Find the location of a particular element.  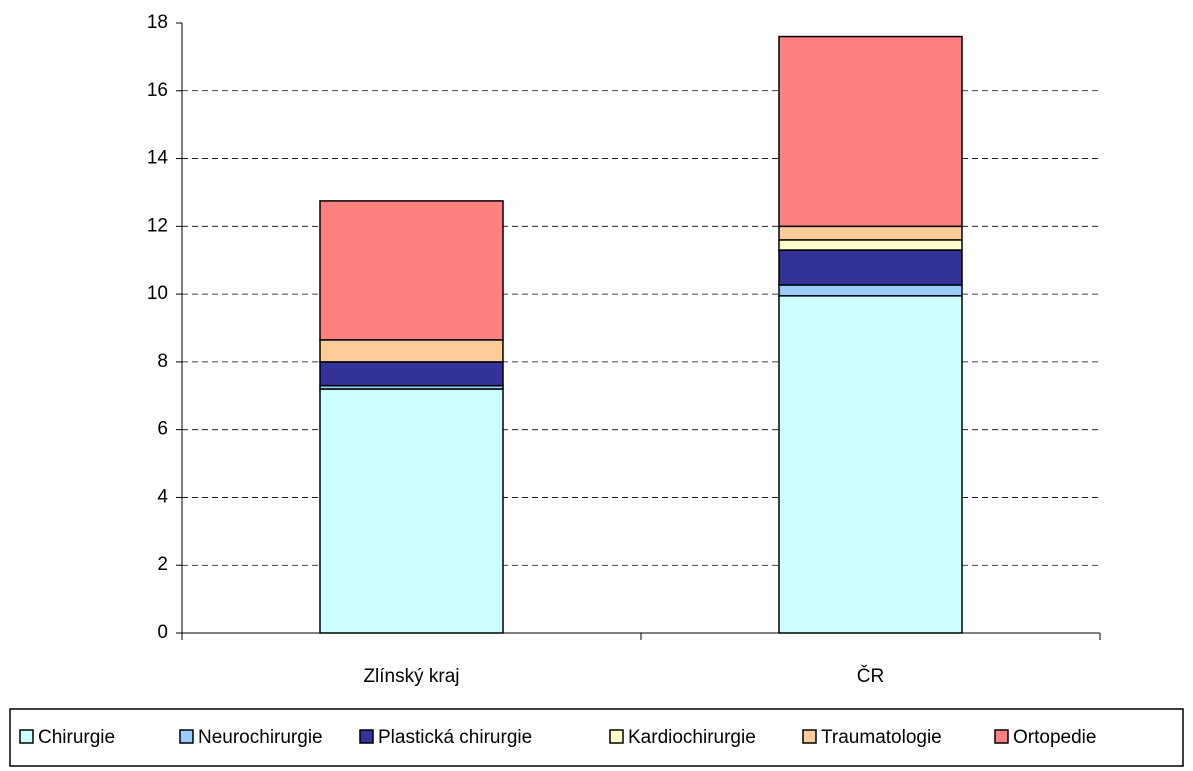

legend-label: Traumatologie is located at coordinates (881, 737).